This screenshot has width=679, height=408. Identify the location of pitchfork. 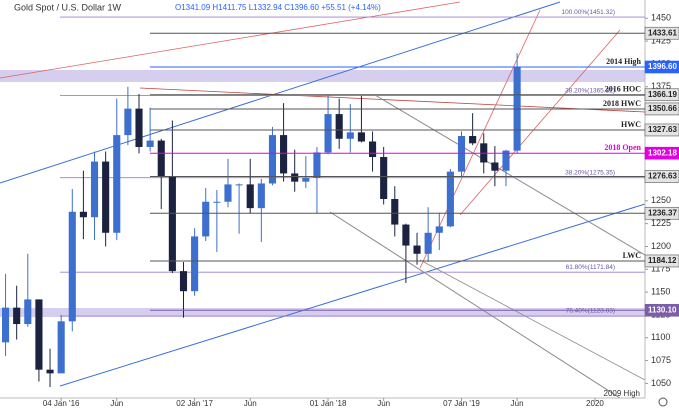
(532, 320).